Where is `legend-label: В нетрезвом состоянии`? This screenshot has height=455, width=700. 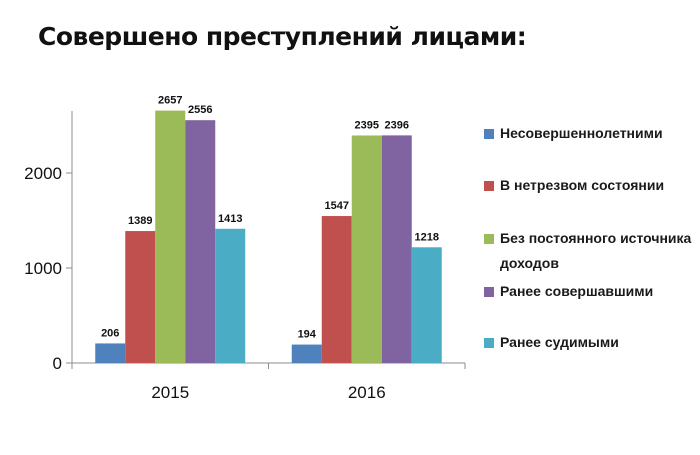
legend-label: В нетрезвом состоянии is located at coordinates (582, 185).